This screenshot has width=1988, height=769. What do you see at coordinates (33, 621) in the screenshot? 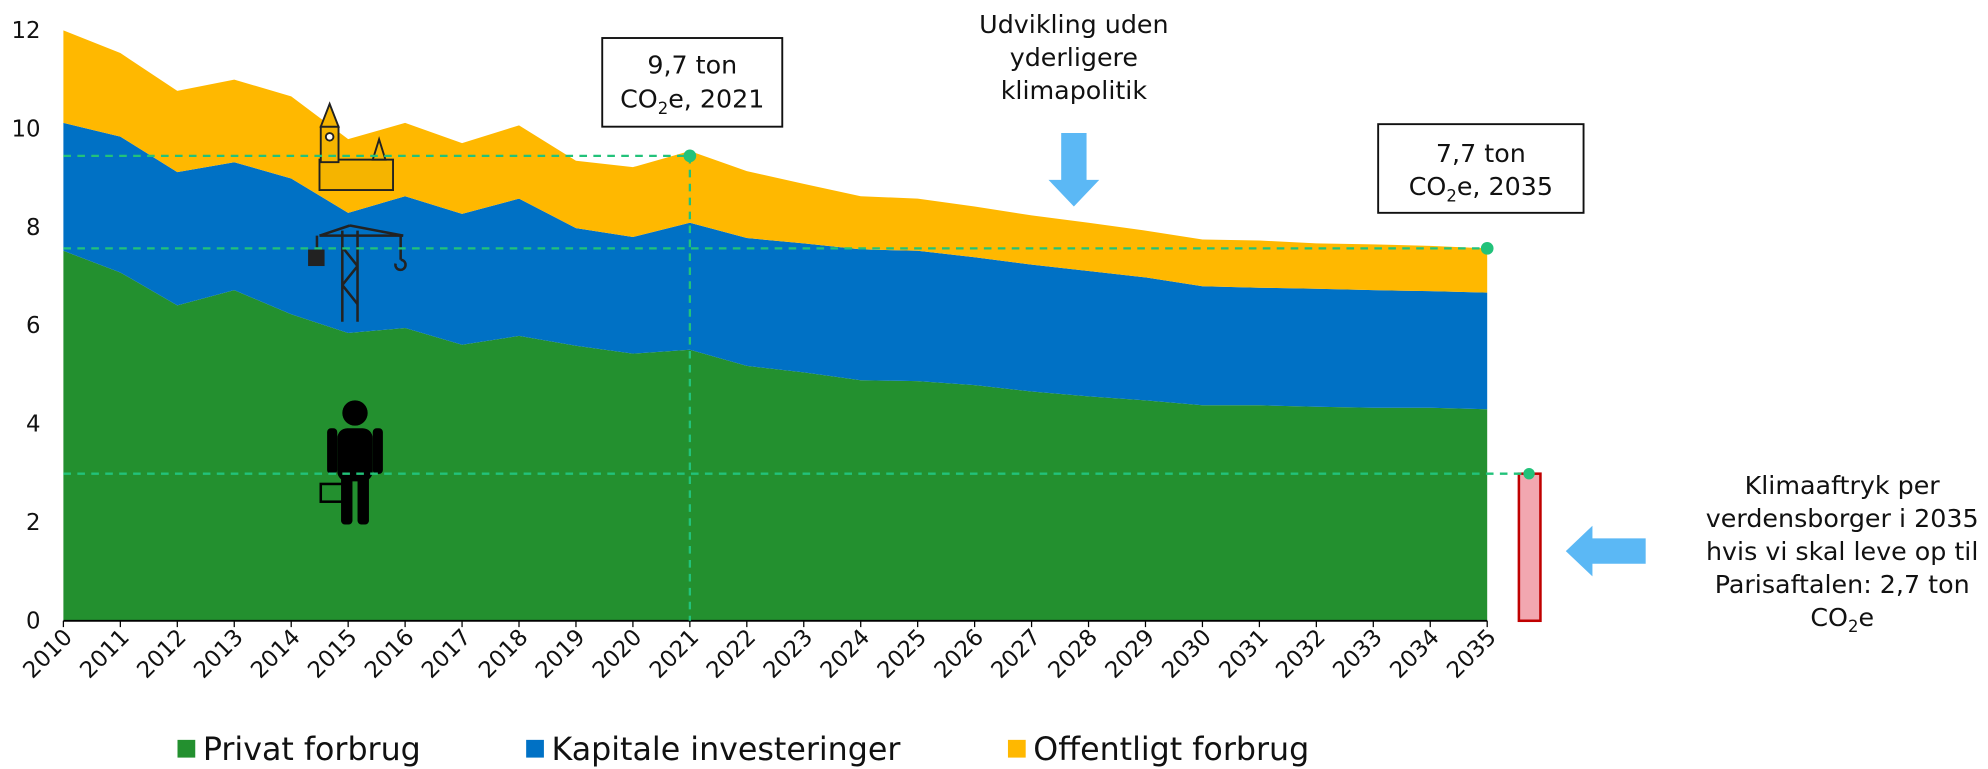
I see `y-tick-label: 0` at bounding box center [33, 621].